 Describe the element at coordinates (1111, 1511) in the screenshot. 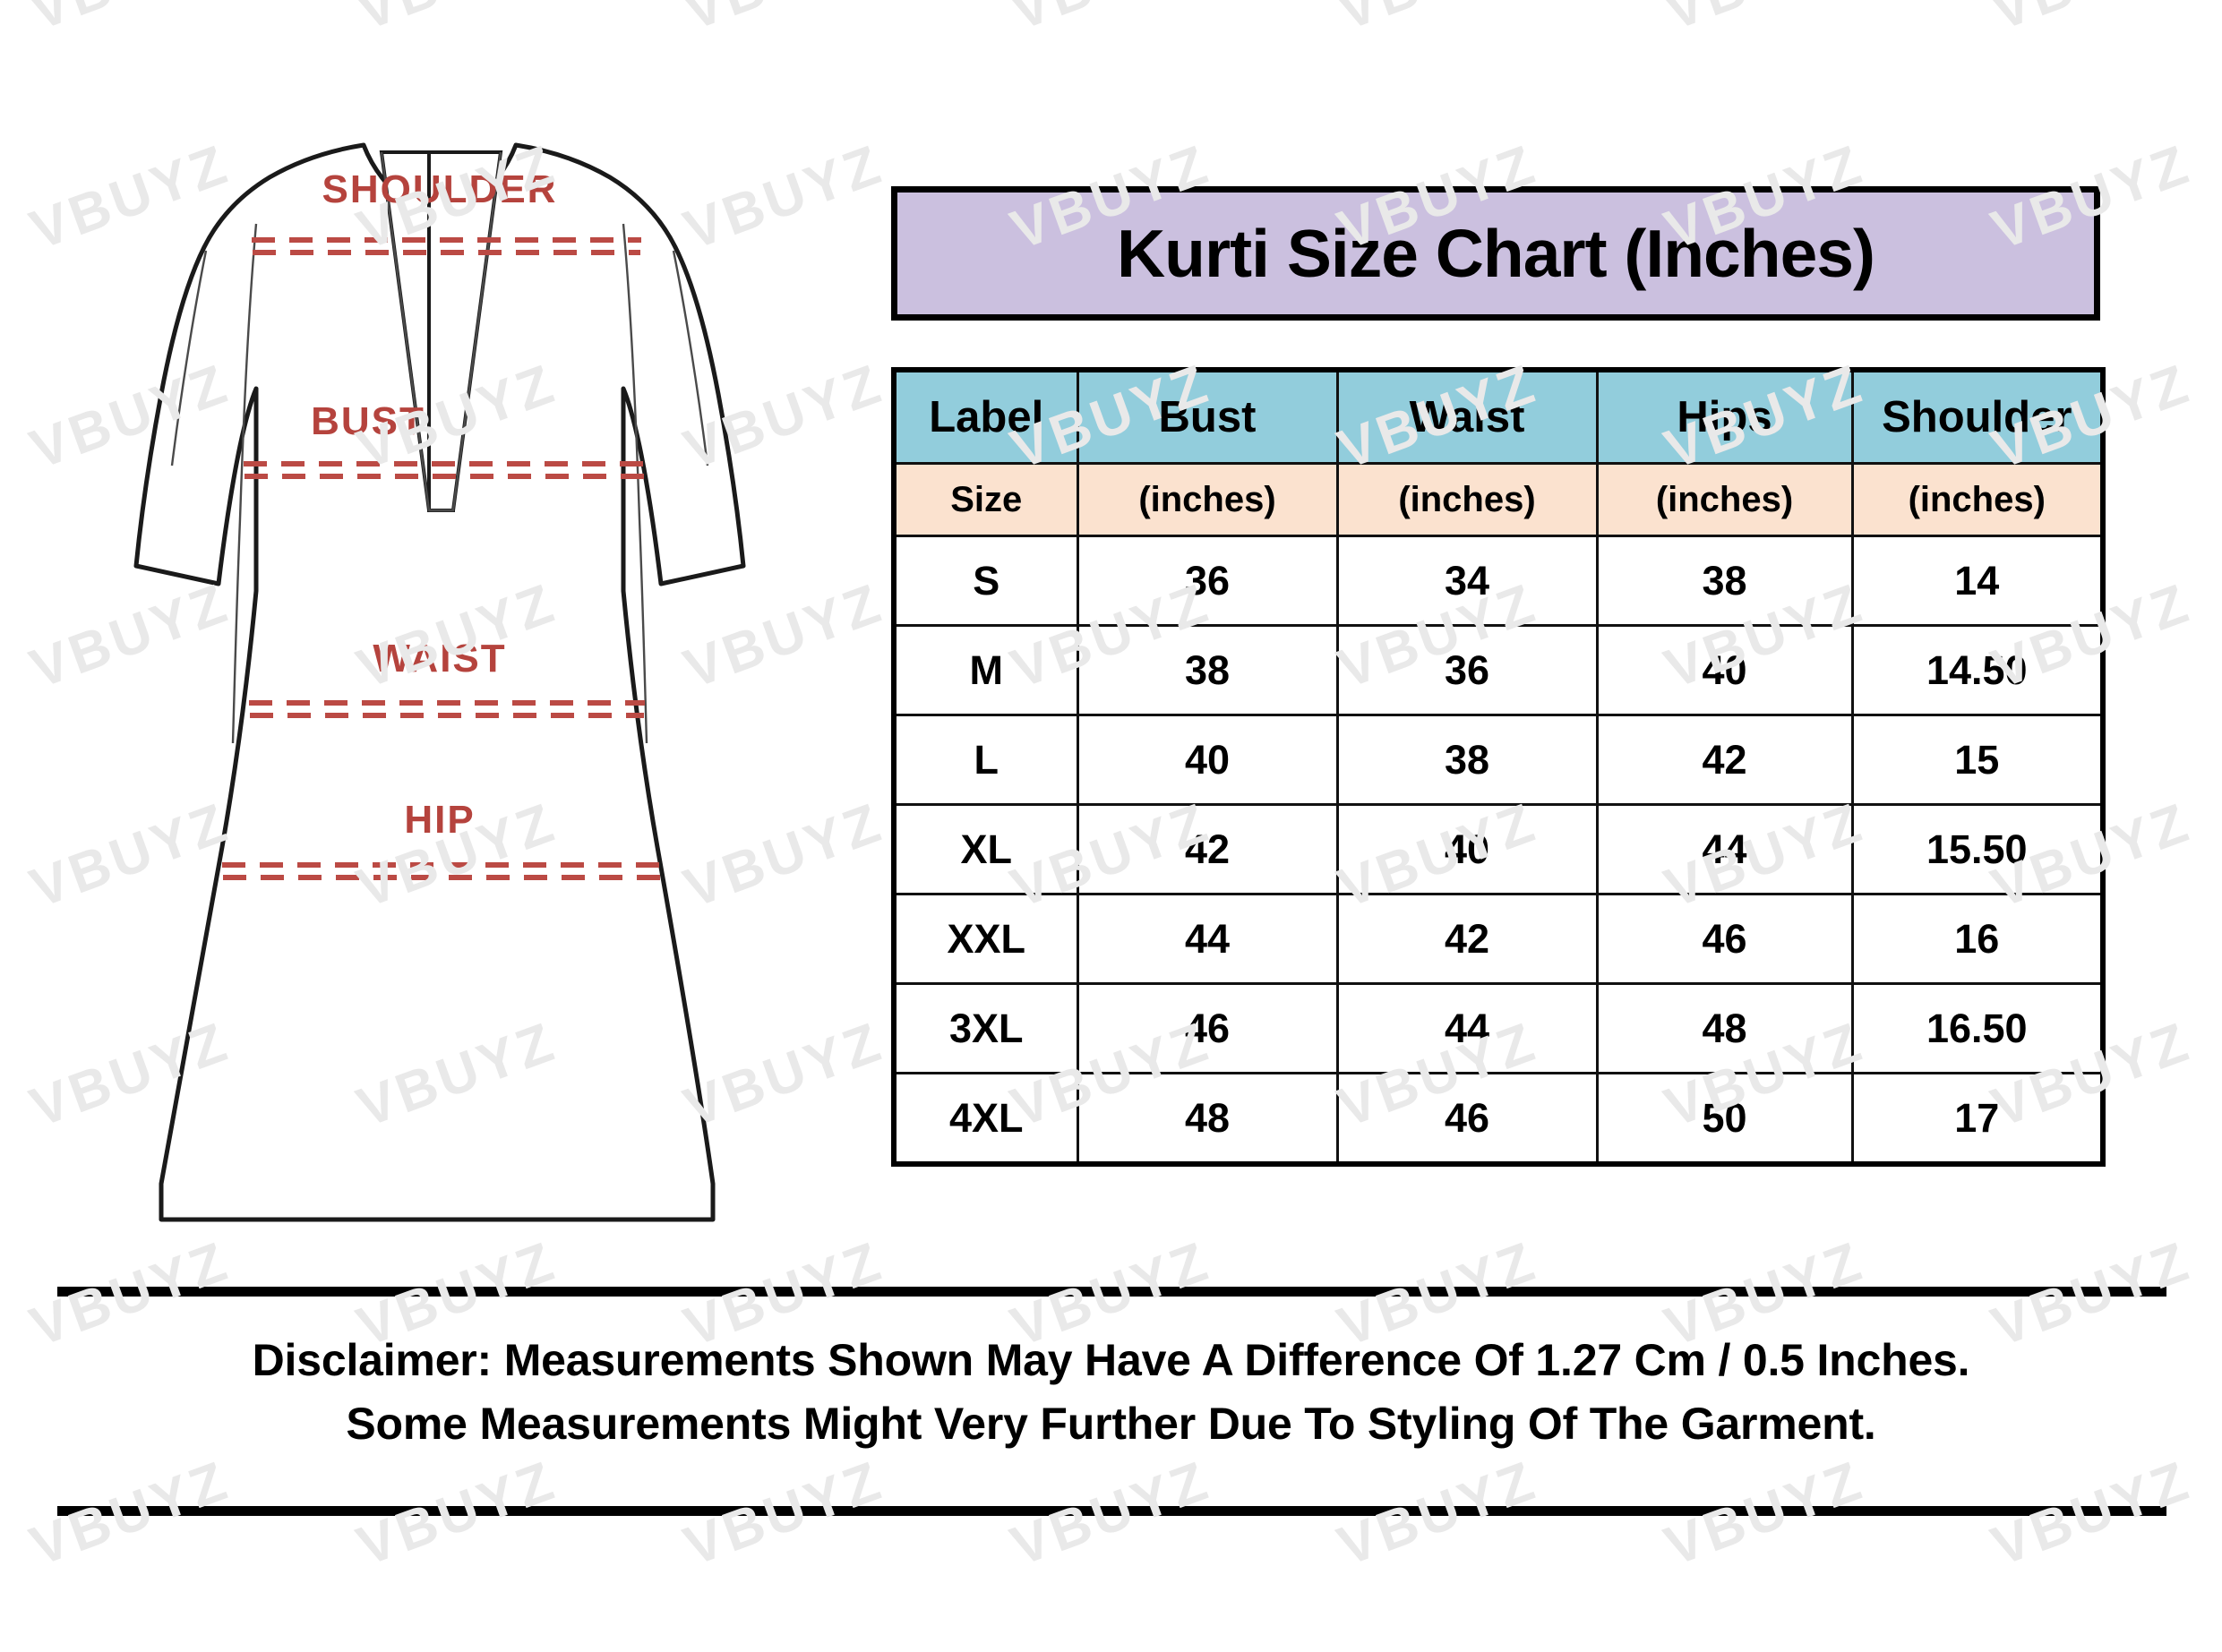

I see `divider-bottom` at that location.